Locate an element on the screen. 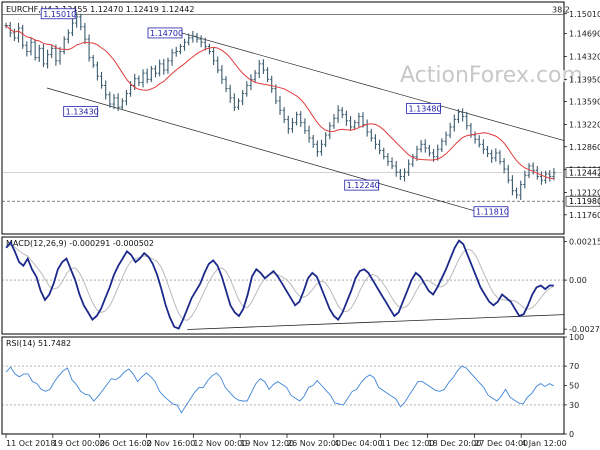  macd-title: MACD(12,26,9) -0.000291 -0.000502 is located at coordinates (80, 243).